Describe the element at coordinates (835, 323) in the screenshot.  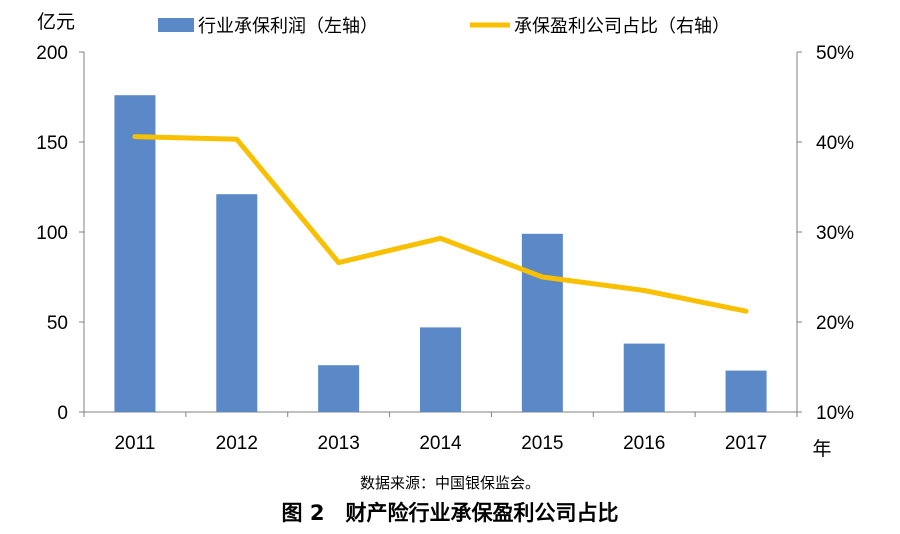
I see `y-right-tick-label: 20%` at that location.